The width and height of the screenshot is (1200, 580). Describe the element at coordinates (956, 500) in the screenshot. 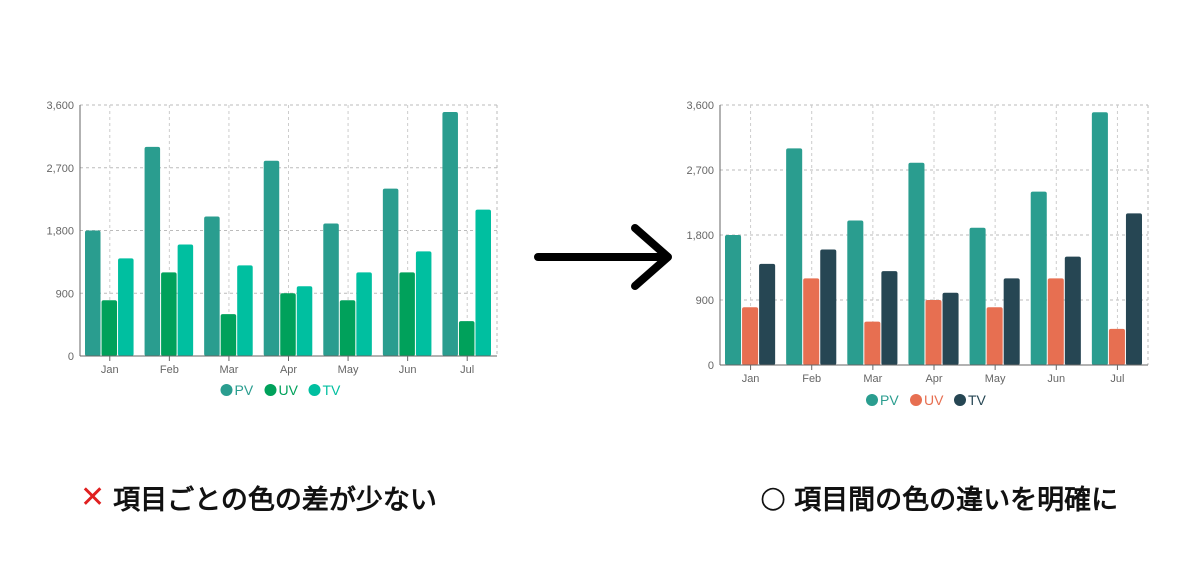

I see `caption-good-text: 項目間の色の違いを明確に` at that location.